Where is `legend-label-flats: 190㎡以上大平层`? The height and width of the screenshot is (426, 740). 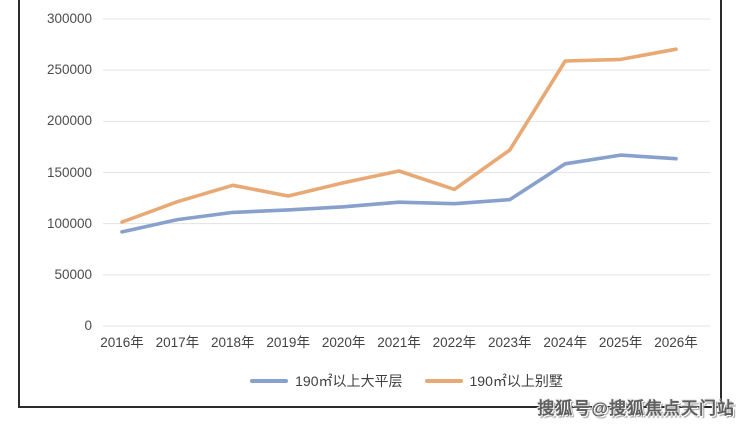 legend-label-flats: 190㎡以上大平层 is located at coordinates (349, 381).